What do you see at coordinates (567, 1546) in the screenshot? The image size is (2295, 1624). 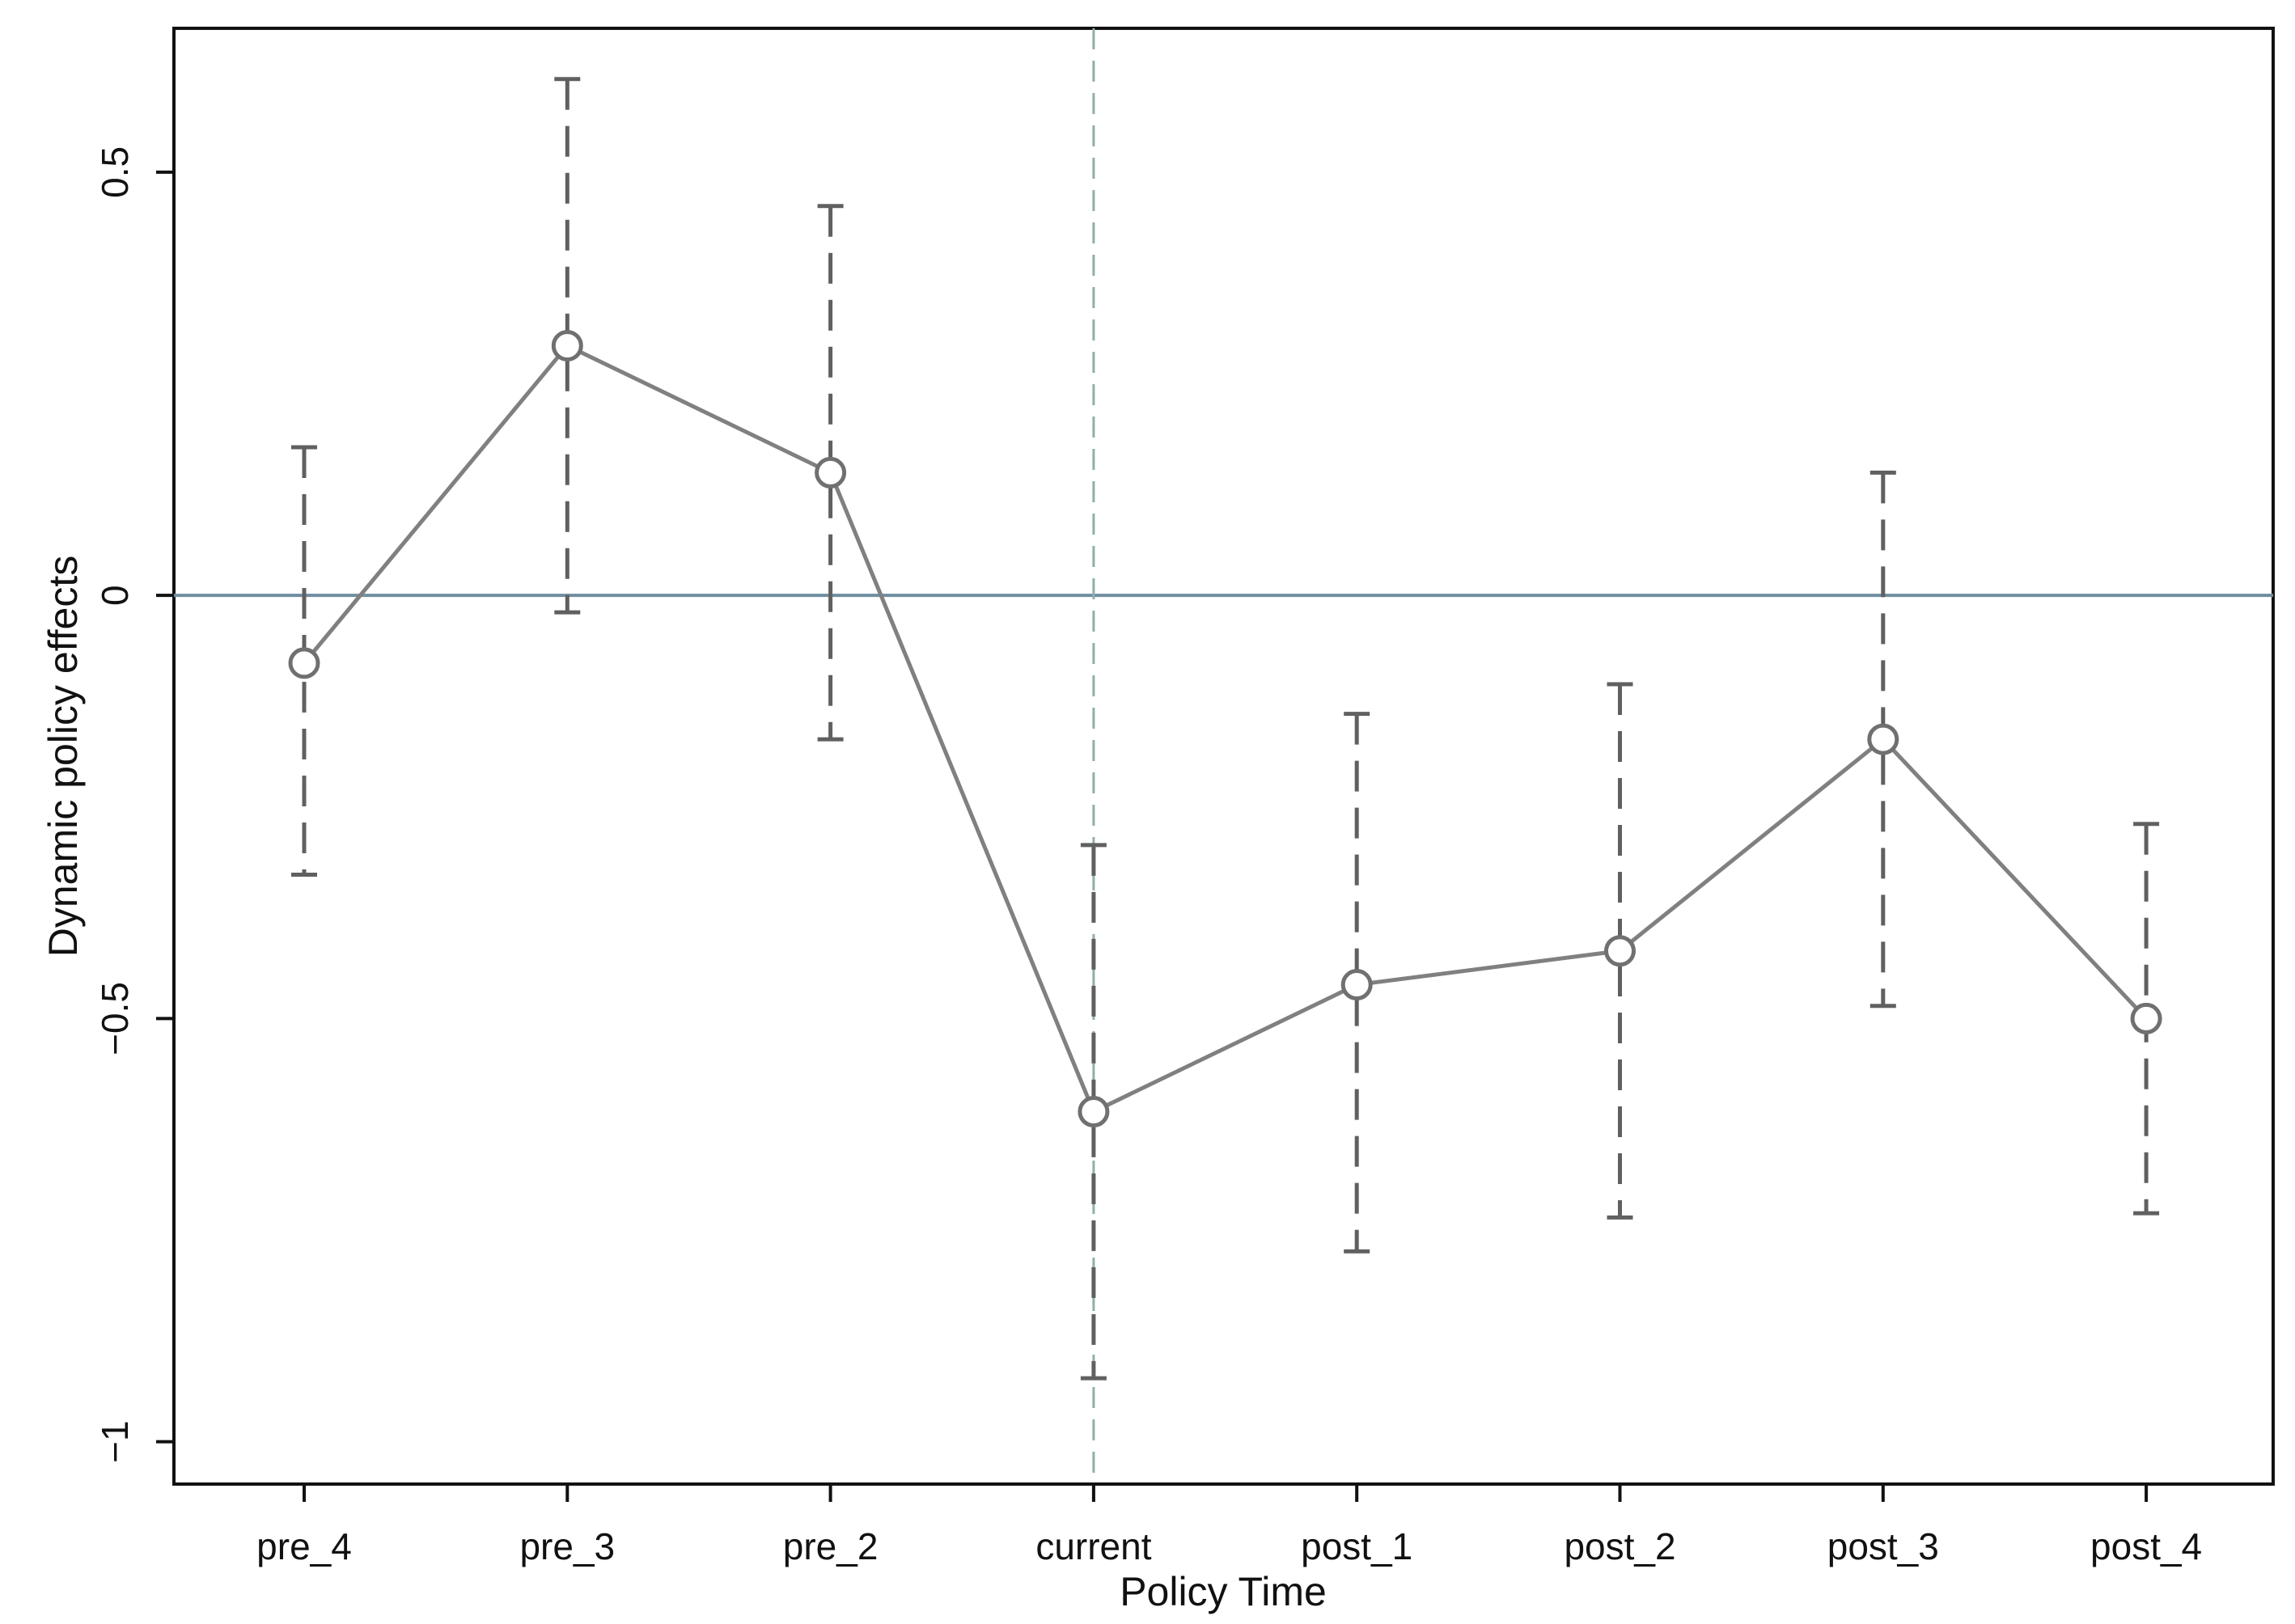 I see `x-tick-label-pre_3: pre_3` at bounding box center [567, 1546].